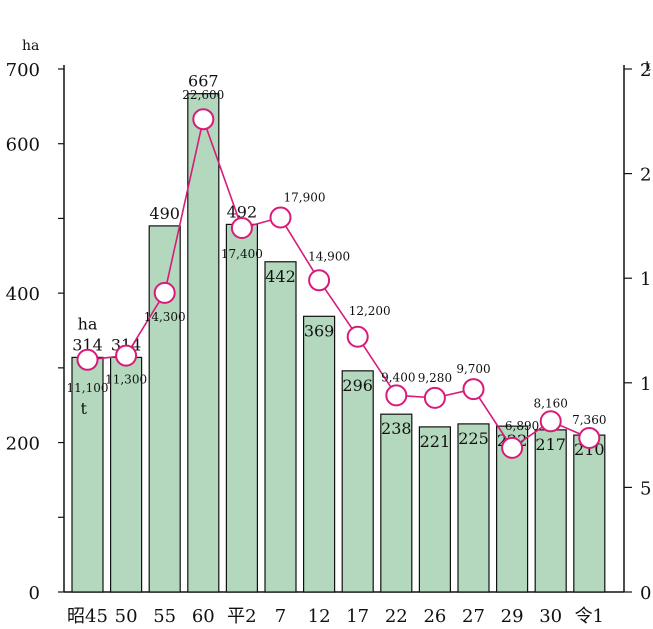 Image resolution: width=653 pixels, height=629 pixels. What do you see at coordinates (645, 593) in the screenshot?
I see `right-axis-tick-label: 0` at bounding box center [645, 593].